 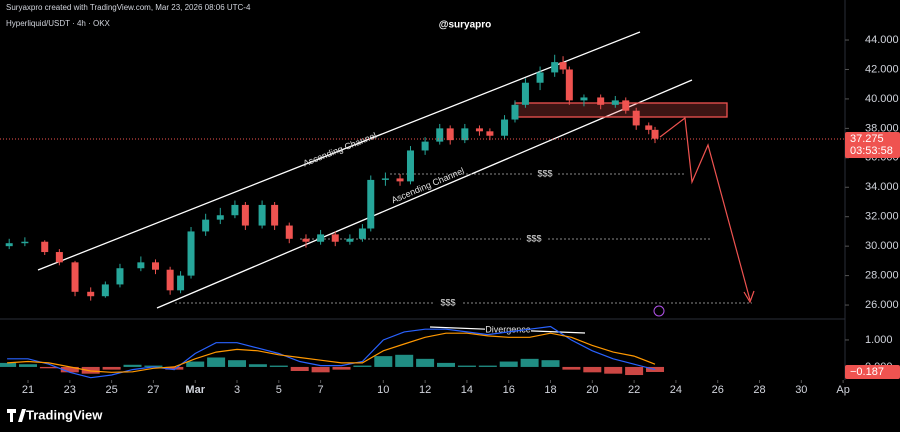 What do you see at coordinates (882, 40) in the screenshot?
I see `y-tick-label: 44.000` at bounding box center [882, 40].